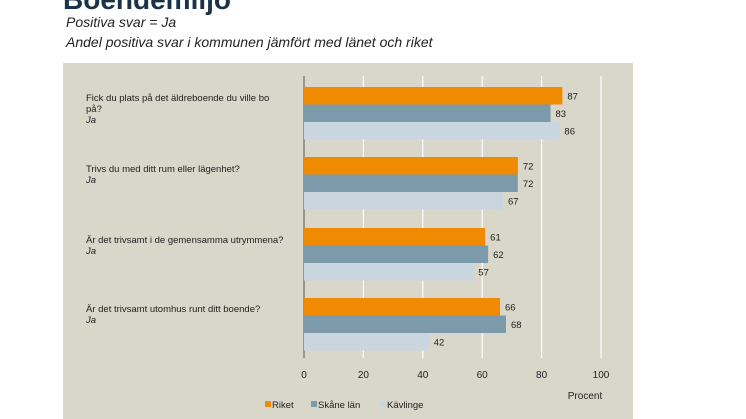  Describe the element at coordinates (528, 166) in the screenshot. I see `value-label-2-1: 72` at that location.